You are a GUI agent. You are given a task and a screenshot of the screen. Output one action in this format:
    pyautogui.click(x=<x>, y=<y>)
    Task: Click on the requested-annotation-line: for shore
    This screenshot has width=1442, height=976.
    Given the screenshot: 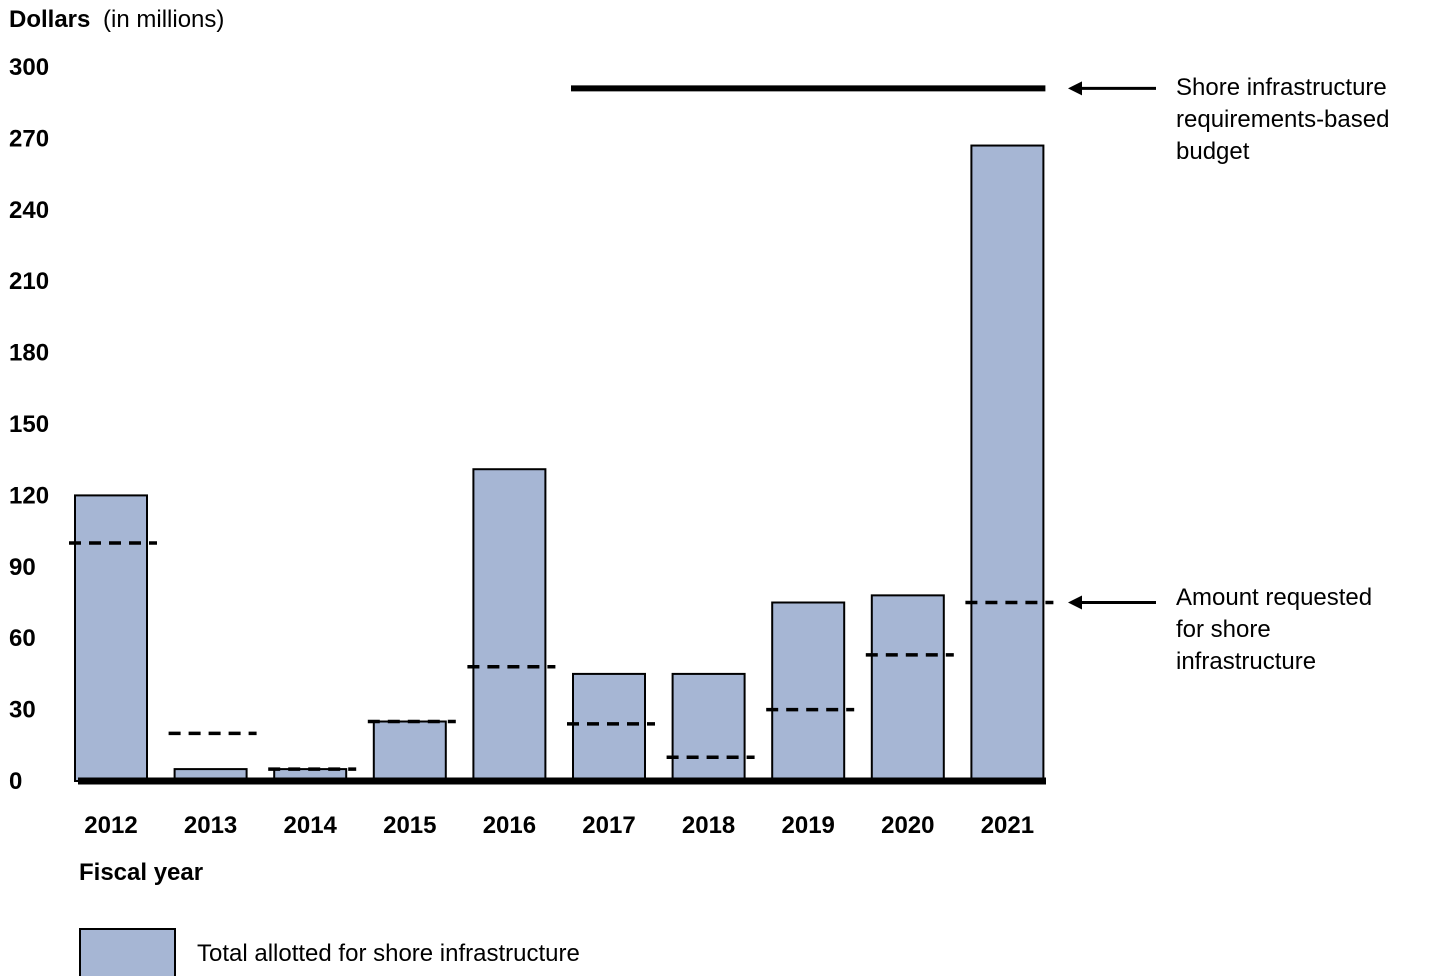 What is the action you would take?
    pyautogui.click(x=1223, y=629)
    